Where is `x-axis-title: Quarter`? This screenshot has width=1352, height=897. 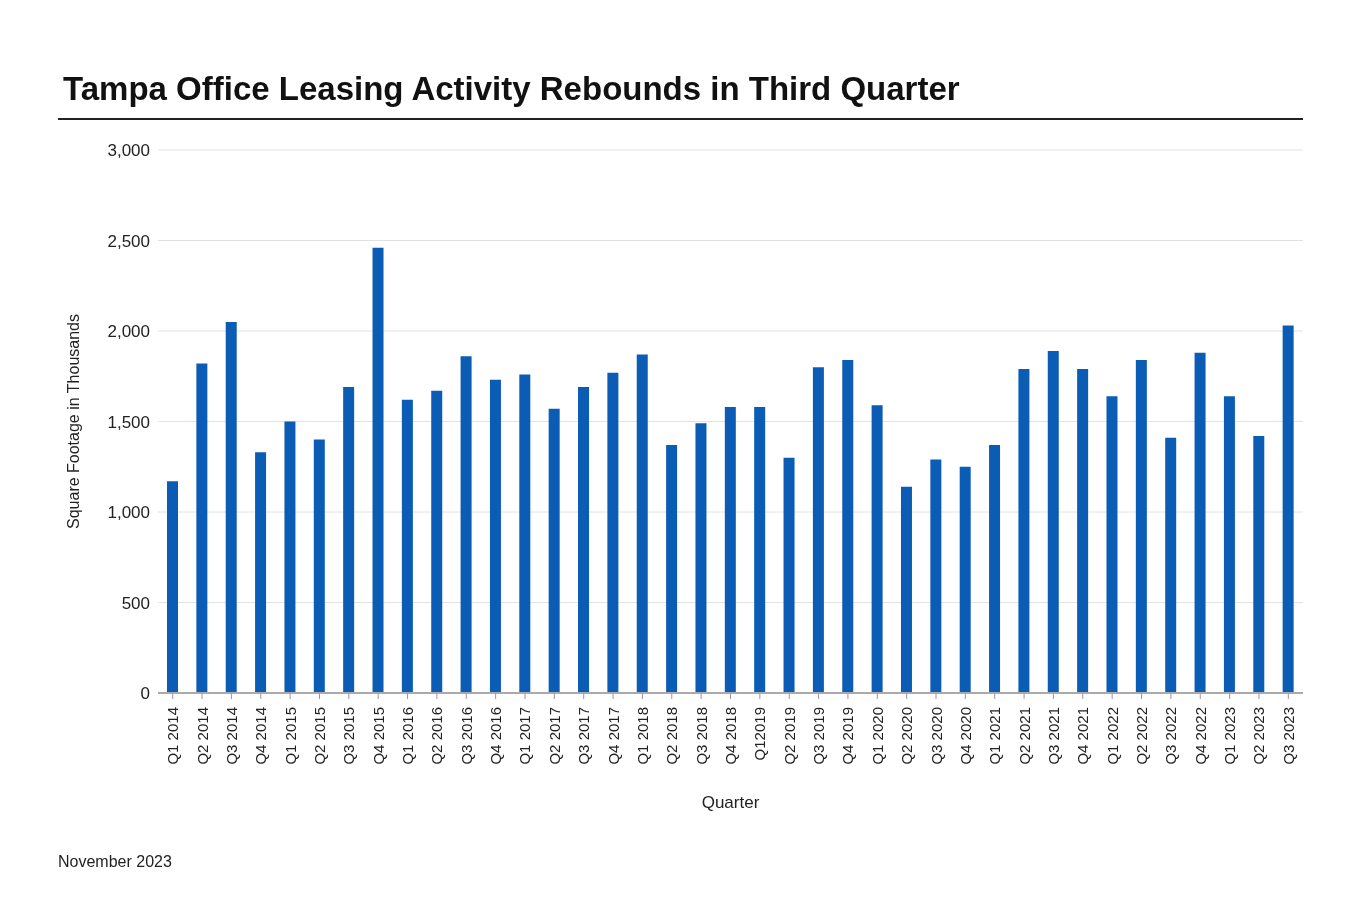 x-axis-title: Quarter is located at coordinates (730, 802).